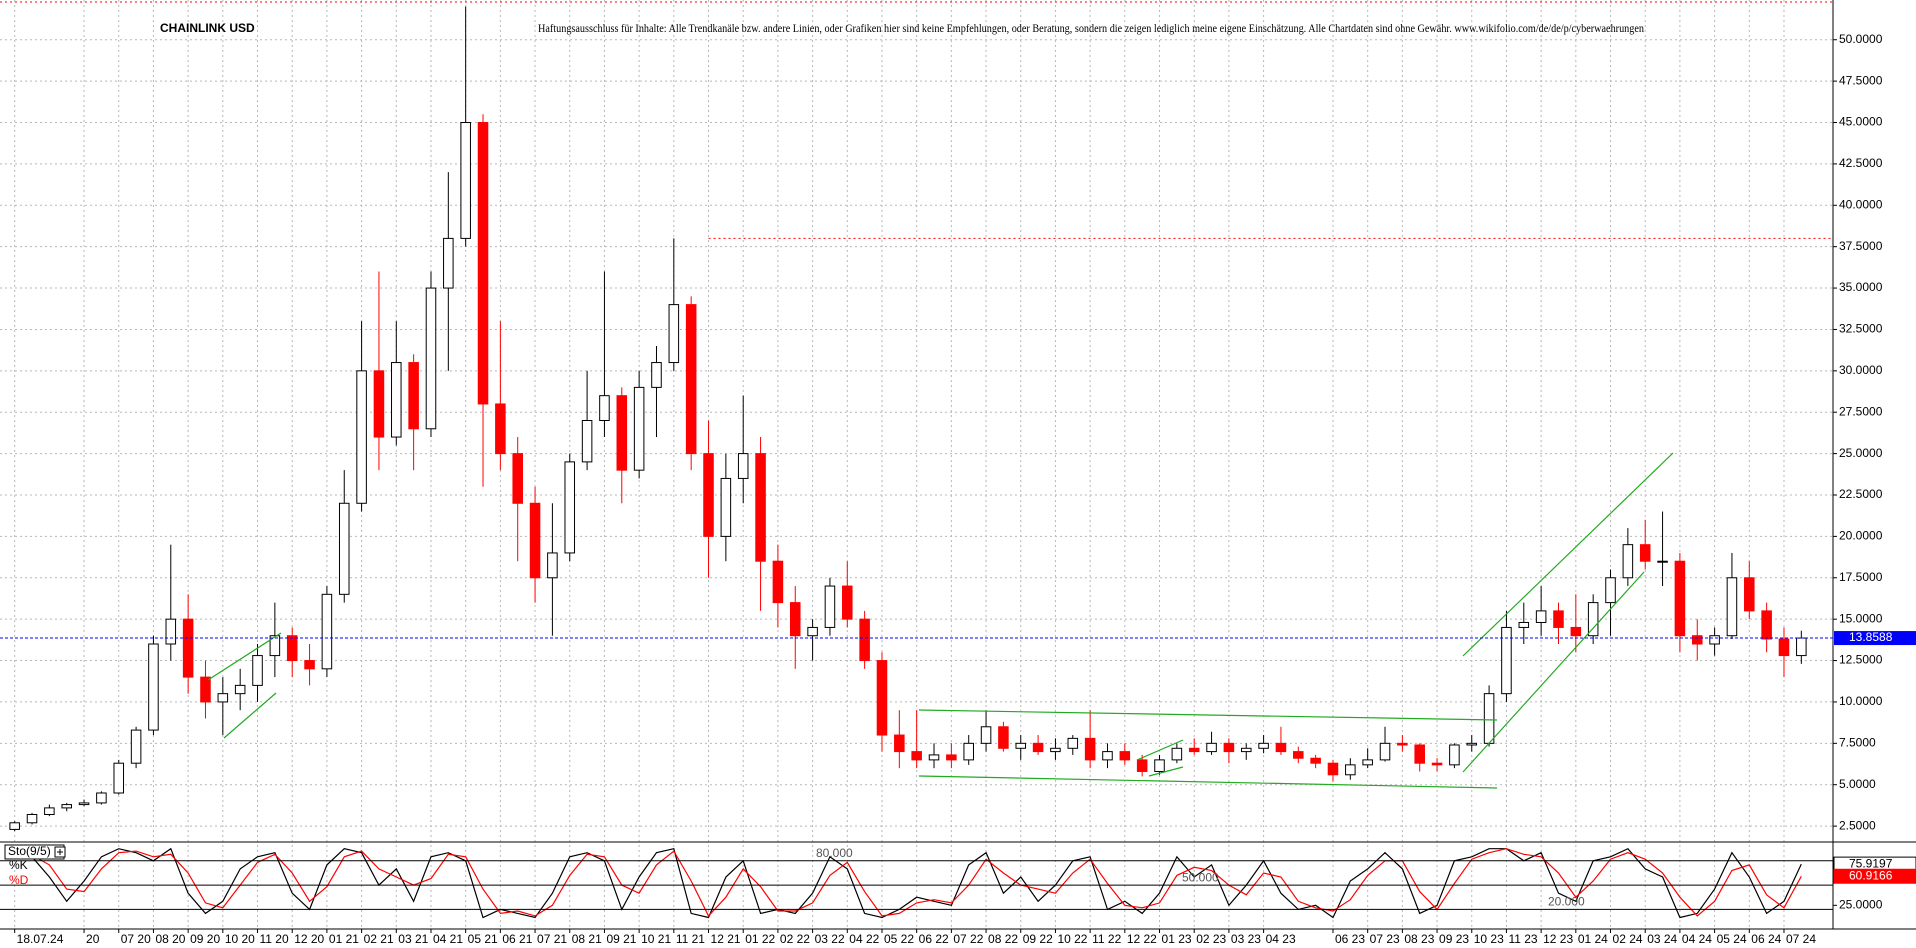 The height and width of the screenshot is (948, 1916). I want to click on x-tick-label: 09 20, so click(205, 939).